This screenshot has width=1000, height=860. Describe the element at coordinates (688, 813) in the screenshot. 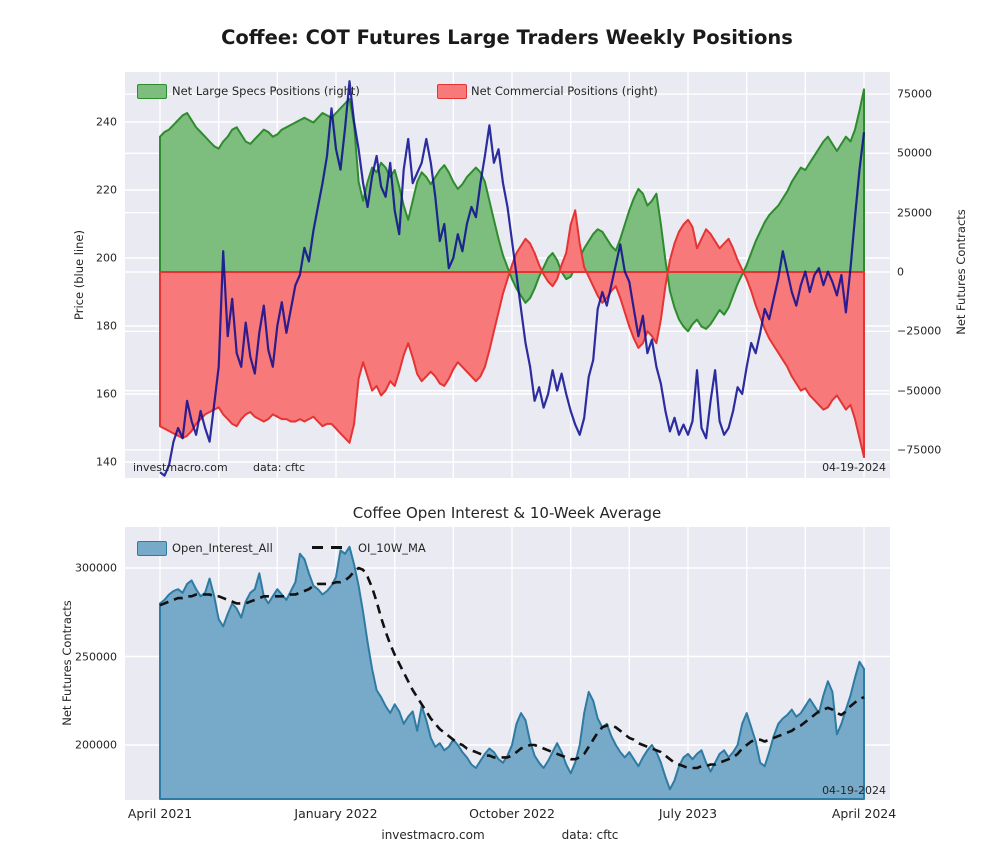

I see `x-tick: July 2023` at that location.